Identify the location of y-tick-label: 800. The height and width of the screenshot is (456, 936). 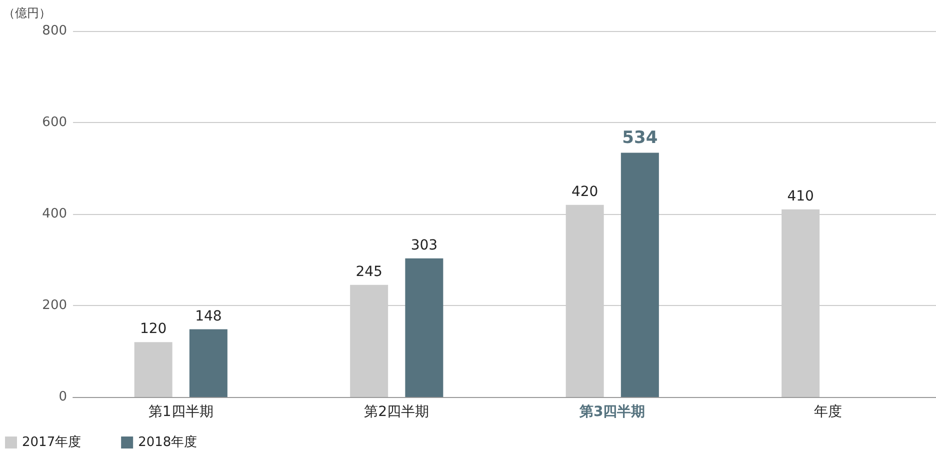
(54, 31).